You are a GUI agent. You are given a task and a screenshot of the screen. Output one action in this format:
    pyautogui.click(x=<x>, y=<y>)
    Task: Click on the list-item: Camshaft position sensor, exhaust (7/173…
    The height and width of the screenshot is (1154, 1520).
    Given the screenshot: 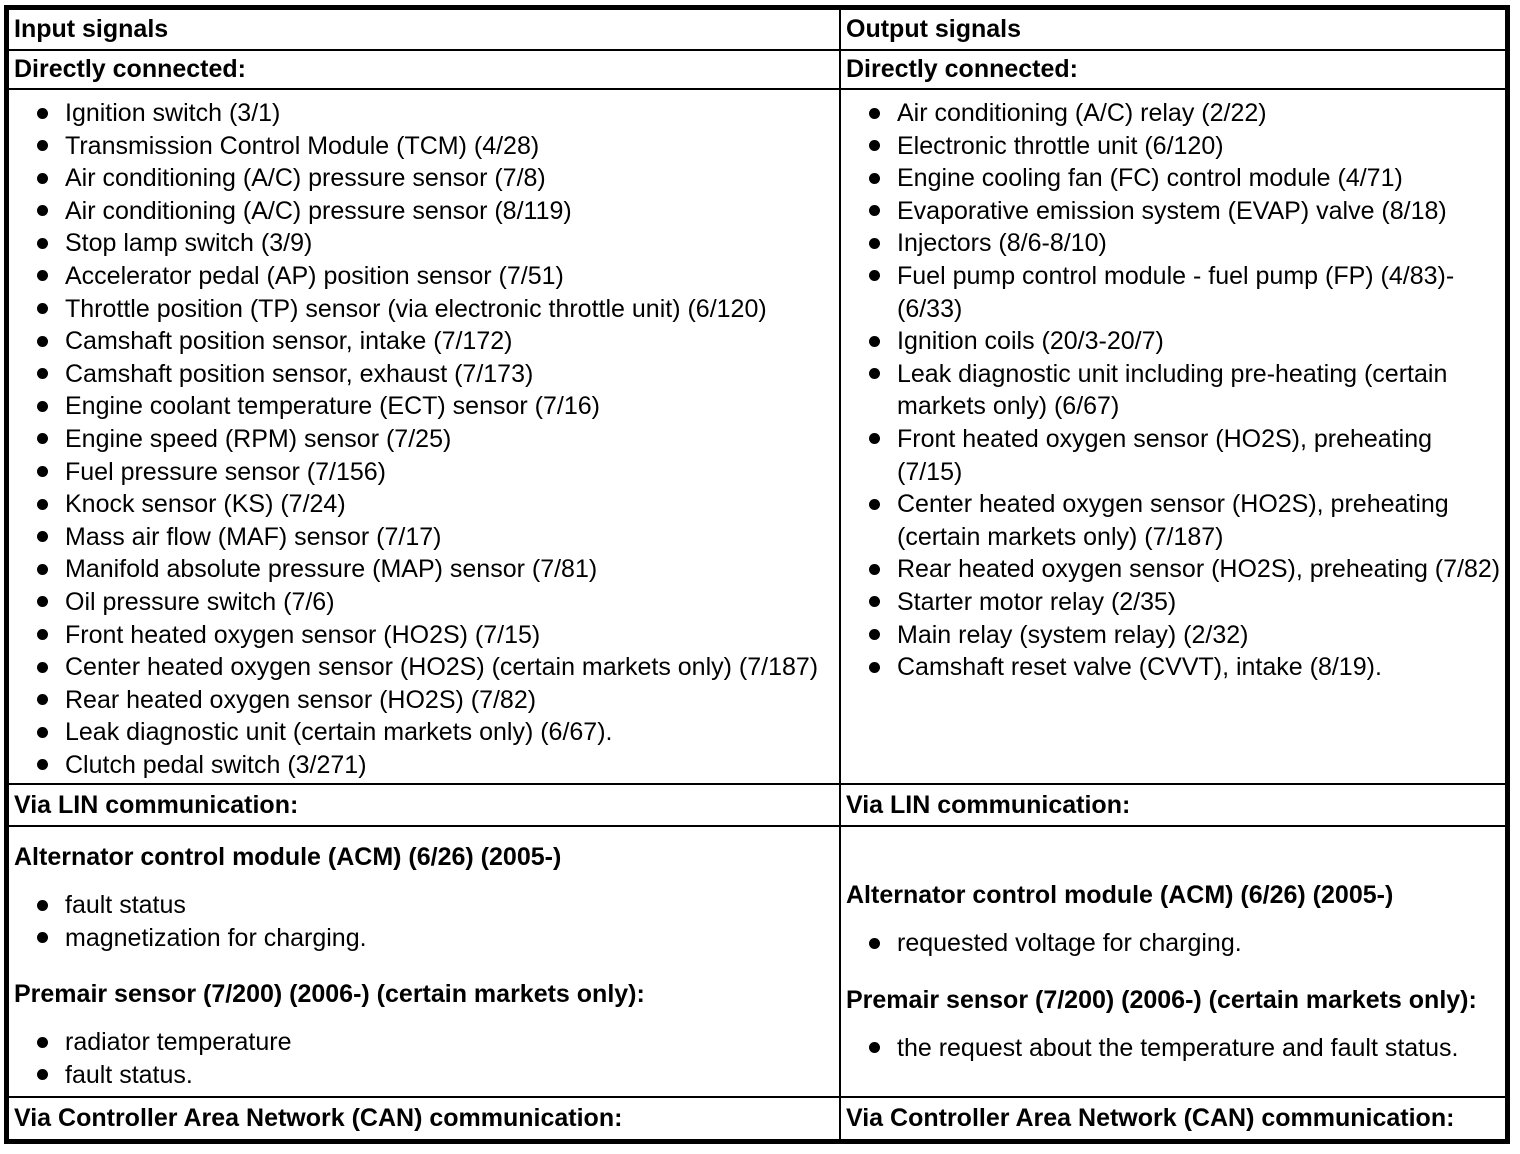 What is the action you would take?
    pyautogui.click(x=438, y=374)
    